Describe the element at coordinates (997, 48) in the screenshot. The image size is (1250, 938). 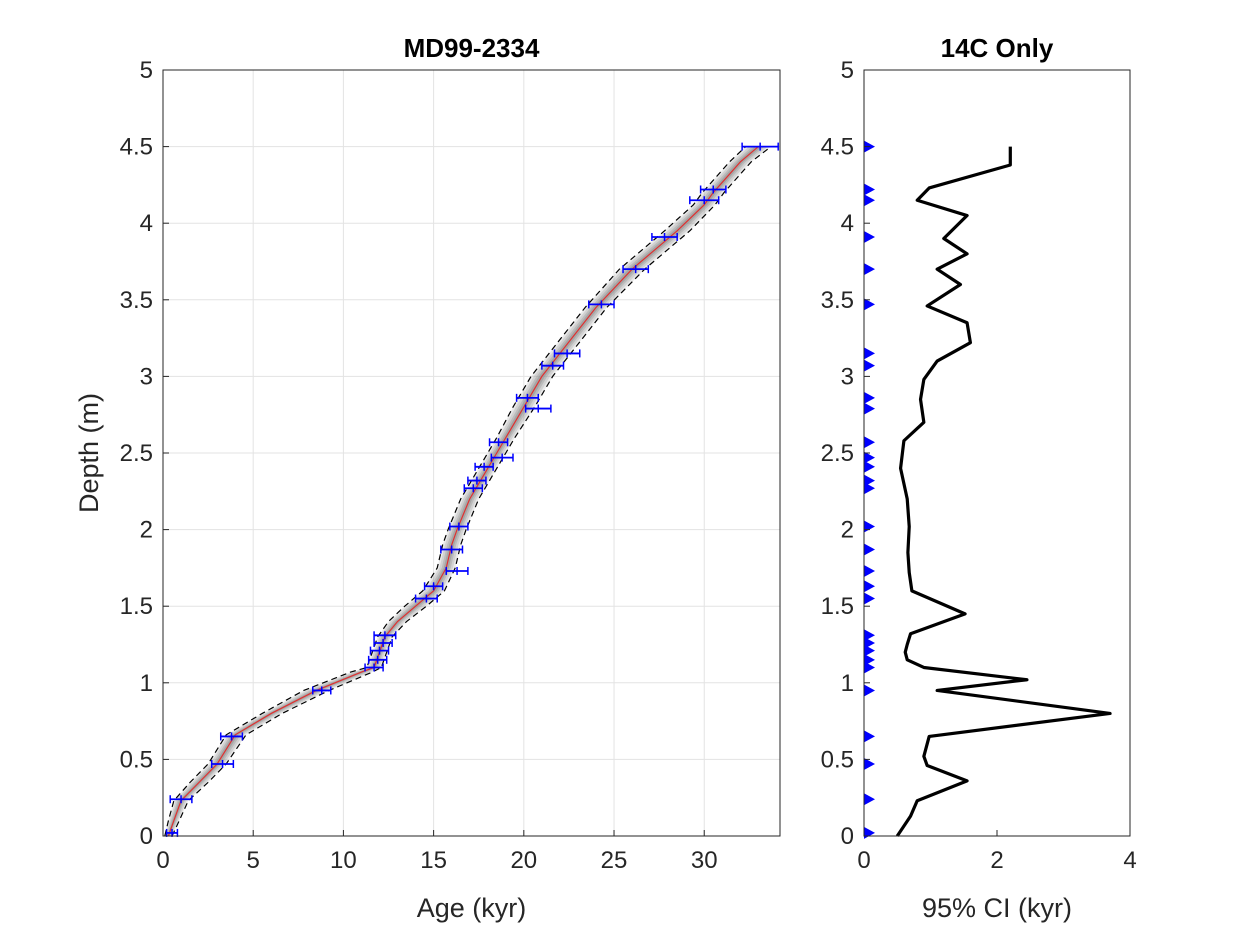
I see `ci-width-title: 14C Only` at that location.